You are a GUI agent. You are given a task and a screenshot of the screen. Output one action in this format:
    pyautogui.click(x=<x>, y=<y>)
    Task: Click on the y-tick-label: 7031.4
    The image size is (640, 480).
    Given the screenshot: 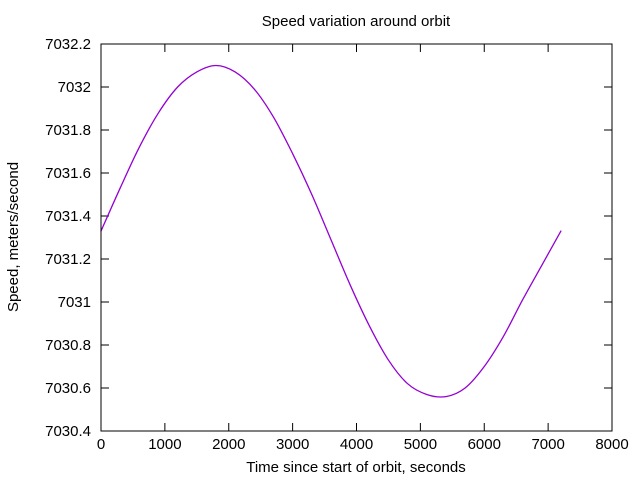 What is the action you would take?
    pyautogui.click(x=68, y=216)
    